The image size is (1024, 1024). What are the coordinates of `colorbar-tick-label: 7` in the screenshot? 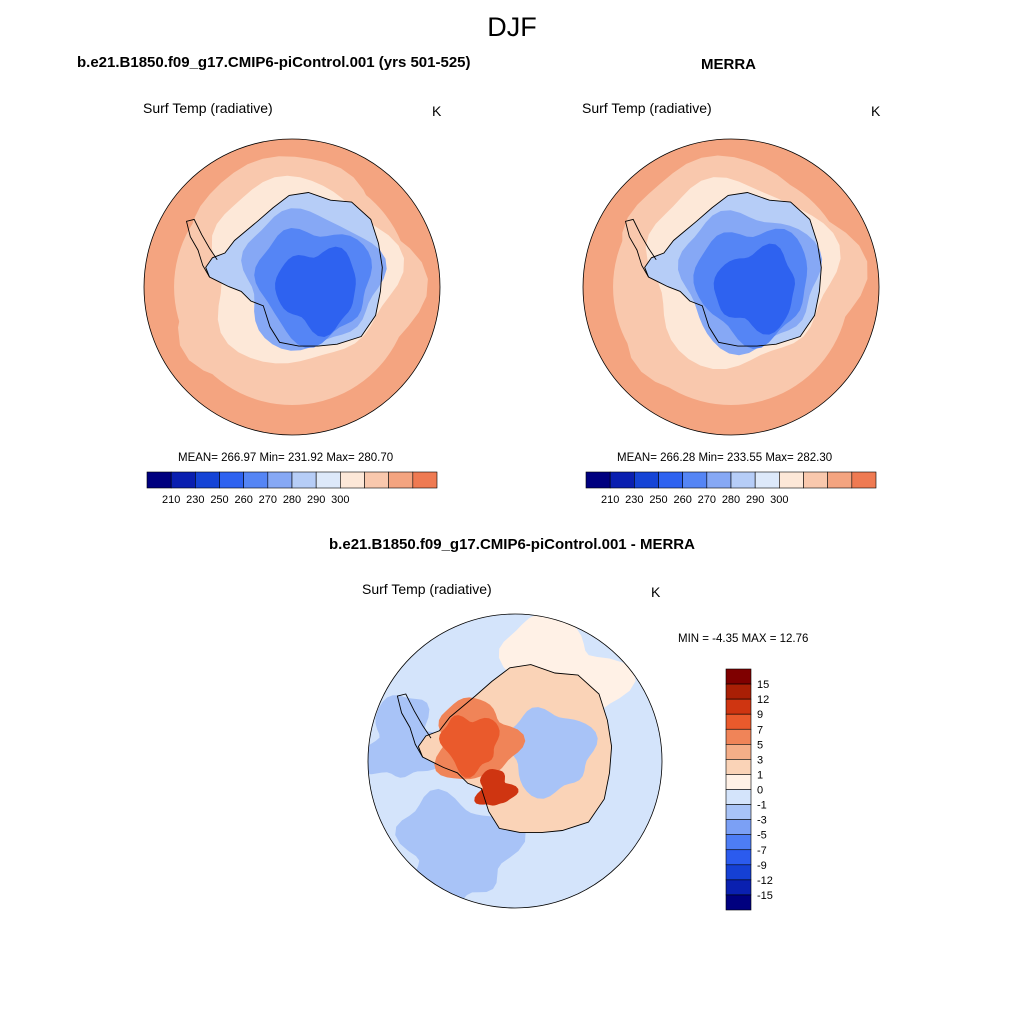 It's located at (760, 730).